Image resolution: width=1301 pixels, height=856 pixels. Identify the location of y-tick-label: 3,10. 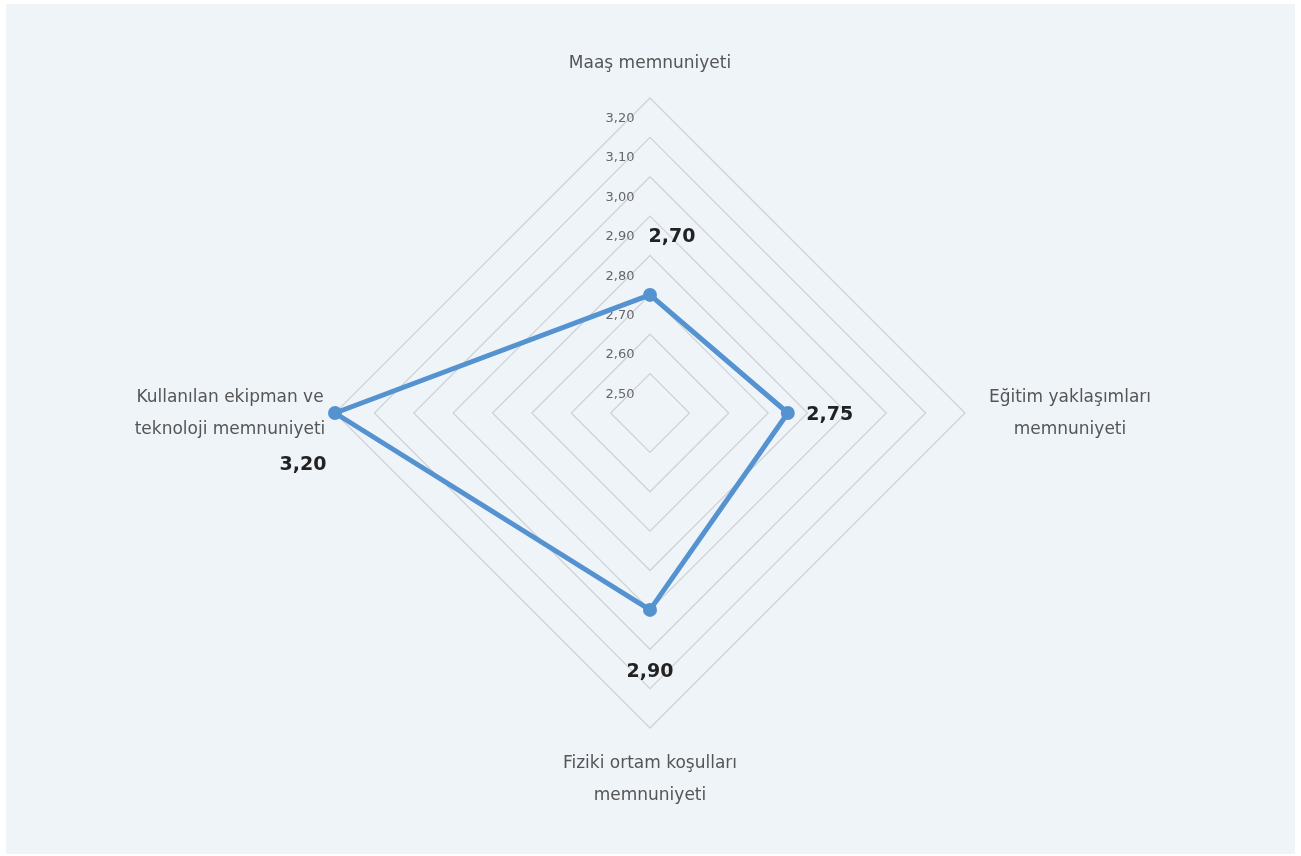
(620, 157).